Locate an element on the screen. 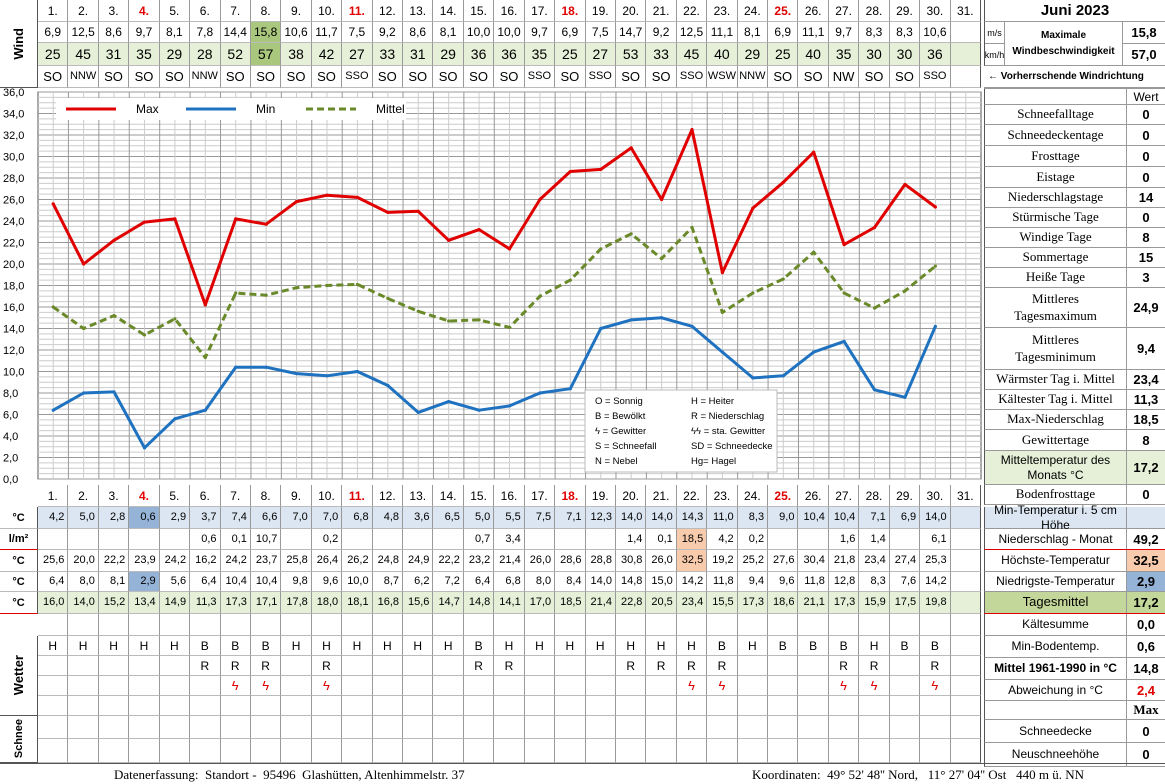 The height and width of the screenshot is (784, 1165). stat-value: 18,5 is located at coordinates (1146, 419).